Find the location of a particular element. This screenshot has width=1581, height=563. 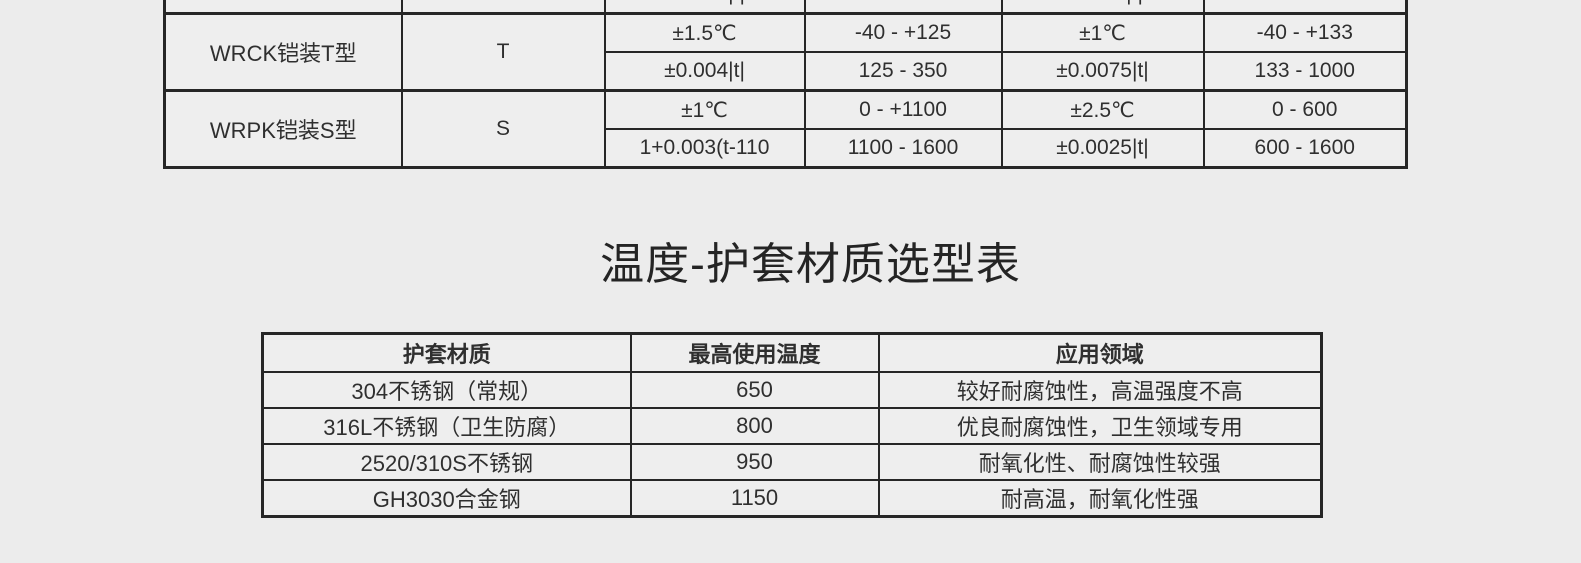

table-cell: 375 - 750 is located at coordinates (903, 7).